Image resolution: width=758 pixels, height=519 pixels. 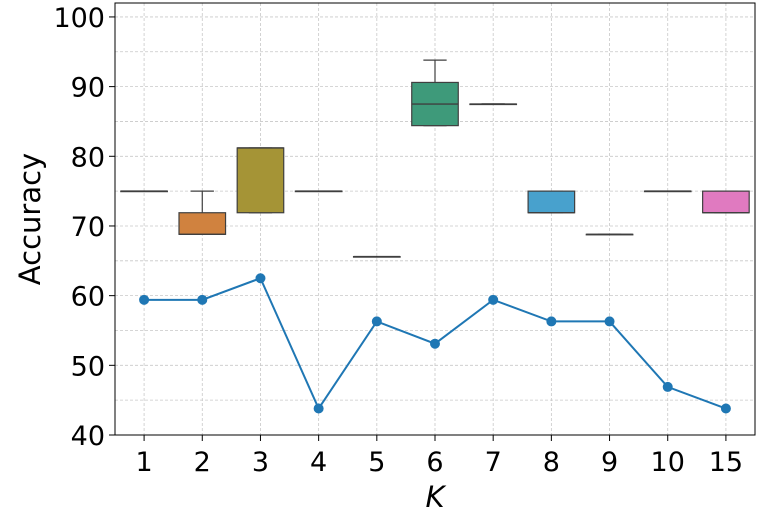 I want to click on y-tick-label: 70, so click(x=88, y=227).